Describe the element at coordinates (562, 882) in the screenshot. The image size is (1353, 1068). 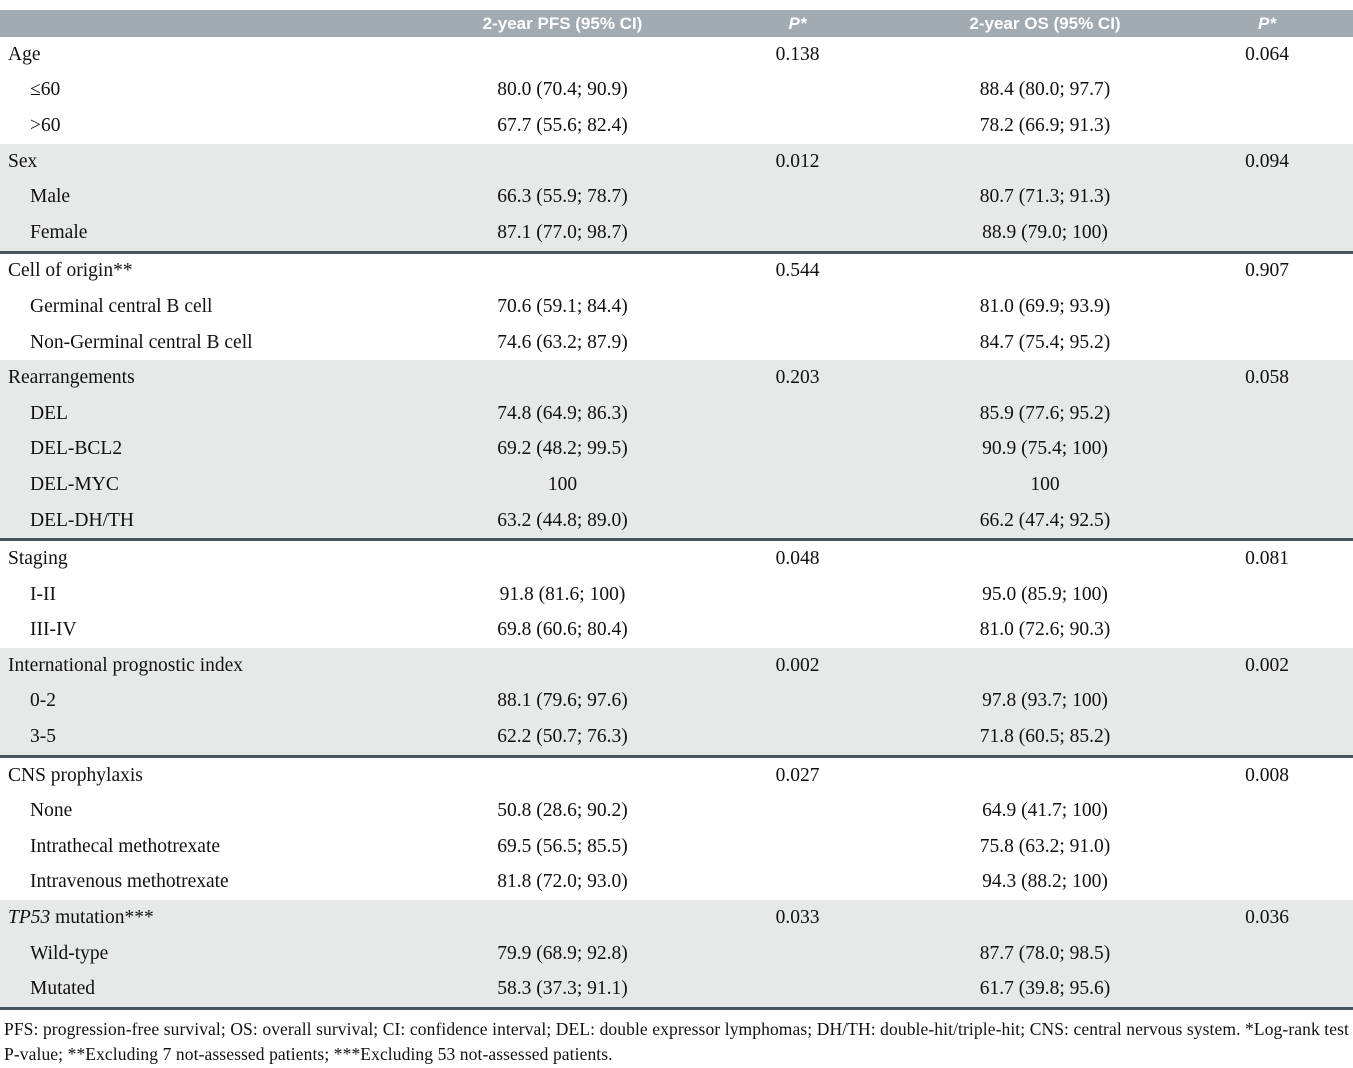
I see `pfs-value: 81.8 (72.0; 93.0)` at that location.